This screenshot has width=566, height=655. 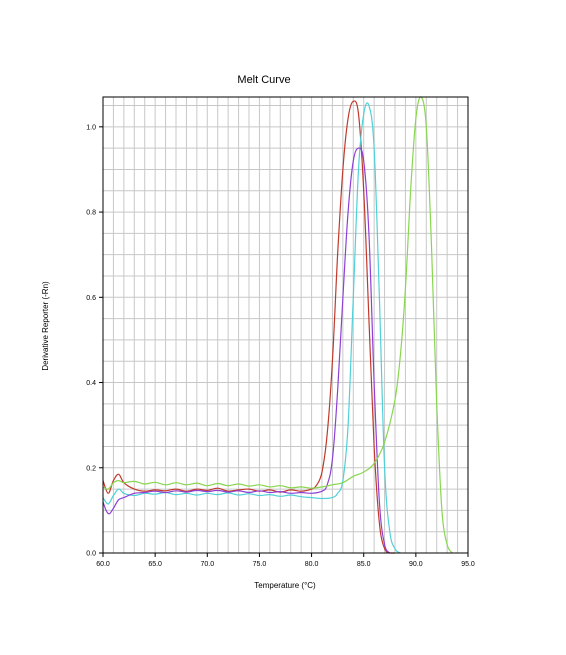 I want to click on y-tick-label: 0.8, so click(x=91, y=213).